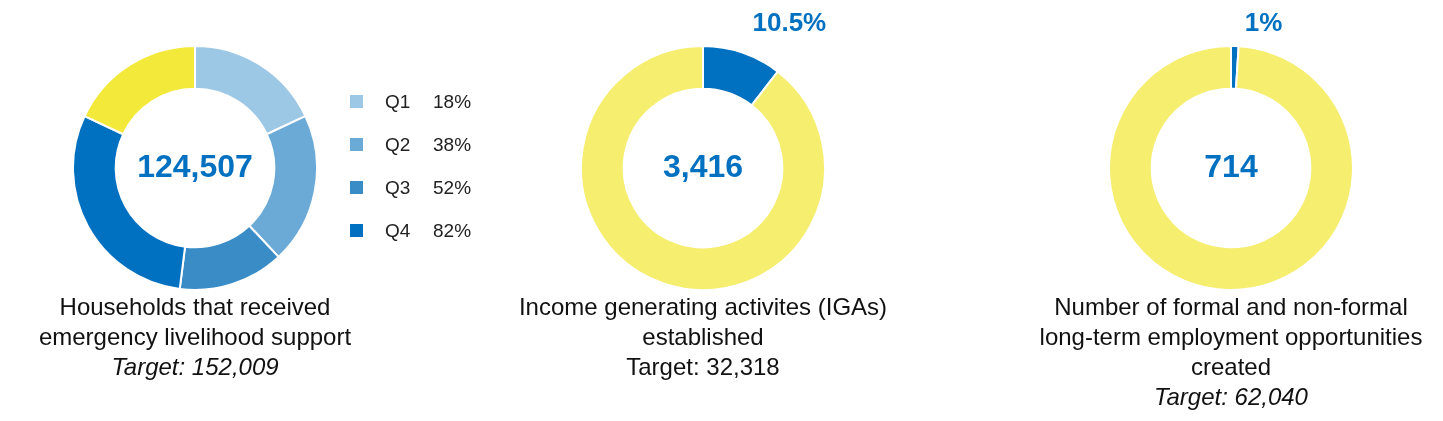 Image resolution: width=1443 pixels, height=421 pixels. I want to click on text: 18%, so click(452, 101).